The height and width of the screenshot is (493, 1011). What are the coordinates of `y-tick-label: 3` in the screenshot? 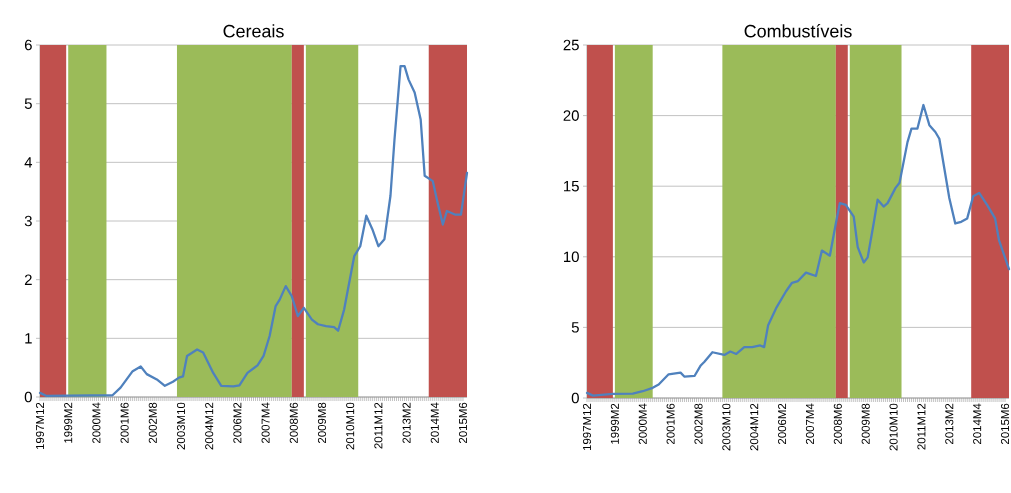 It's located at (28, 221).